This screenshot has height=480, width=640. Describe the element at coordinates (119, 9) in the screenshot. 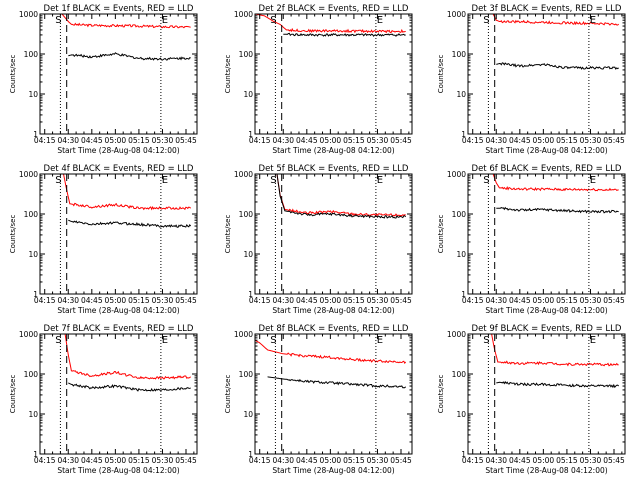

I see `chart-title: Det 1f BLACK = Events, RED = LLD` at that location.